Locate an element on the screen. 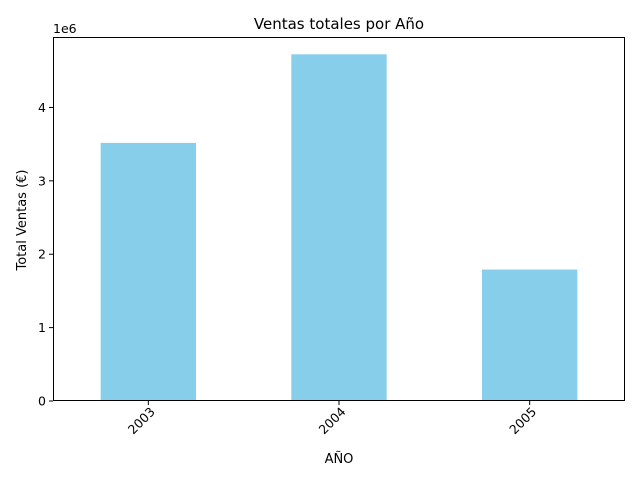 Image resolution: width=640 pixels, height=480 pixels. y-axis-ticks: 0 1 2 3 4 is located at coordinates (45, 254).